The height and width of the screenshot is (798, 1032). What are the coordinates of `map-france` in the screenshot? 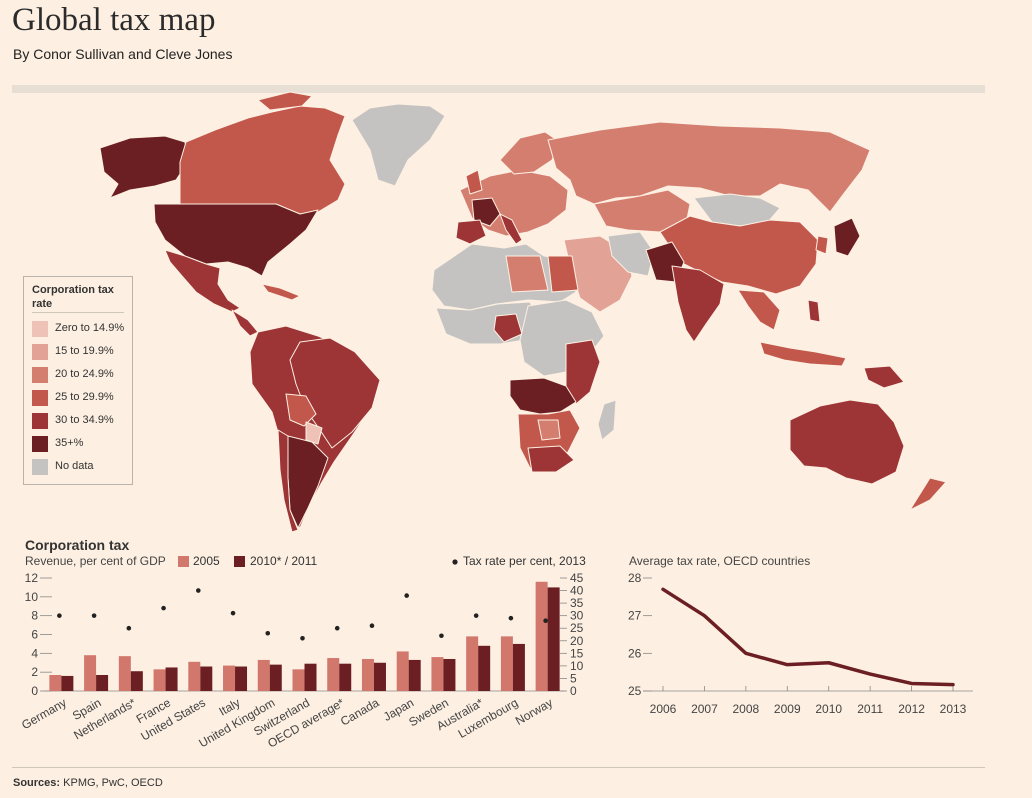 It's located at (486, 212).